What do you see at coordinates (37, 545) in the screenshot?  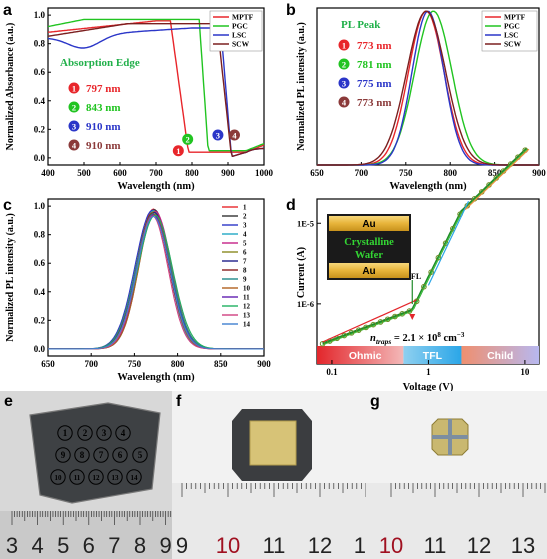 I see `photo-e-ruler-number: 4` at bounding box center [37, 545].